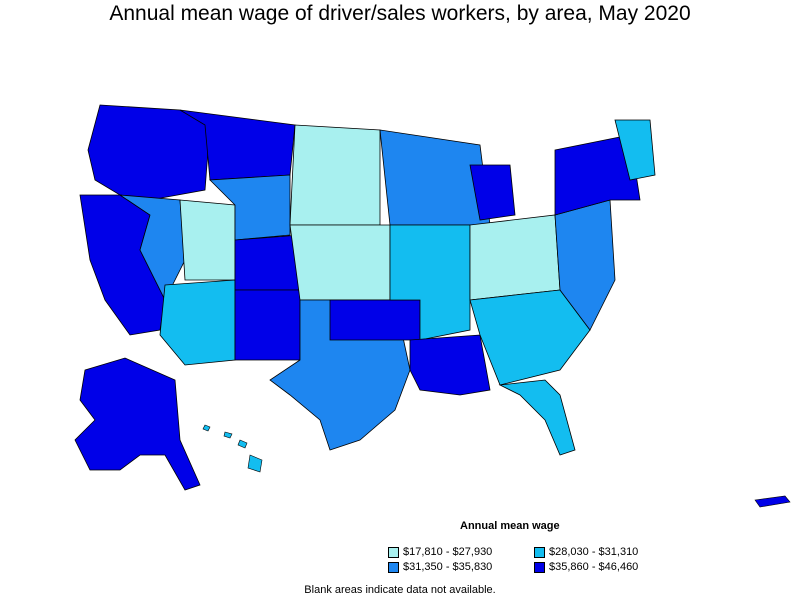  What do you see at coordinates (137, 424) in the screenshot?
I see `alaska` at bounding box center [137, 424].